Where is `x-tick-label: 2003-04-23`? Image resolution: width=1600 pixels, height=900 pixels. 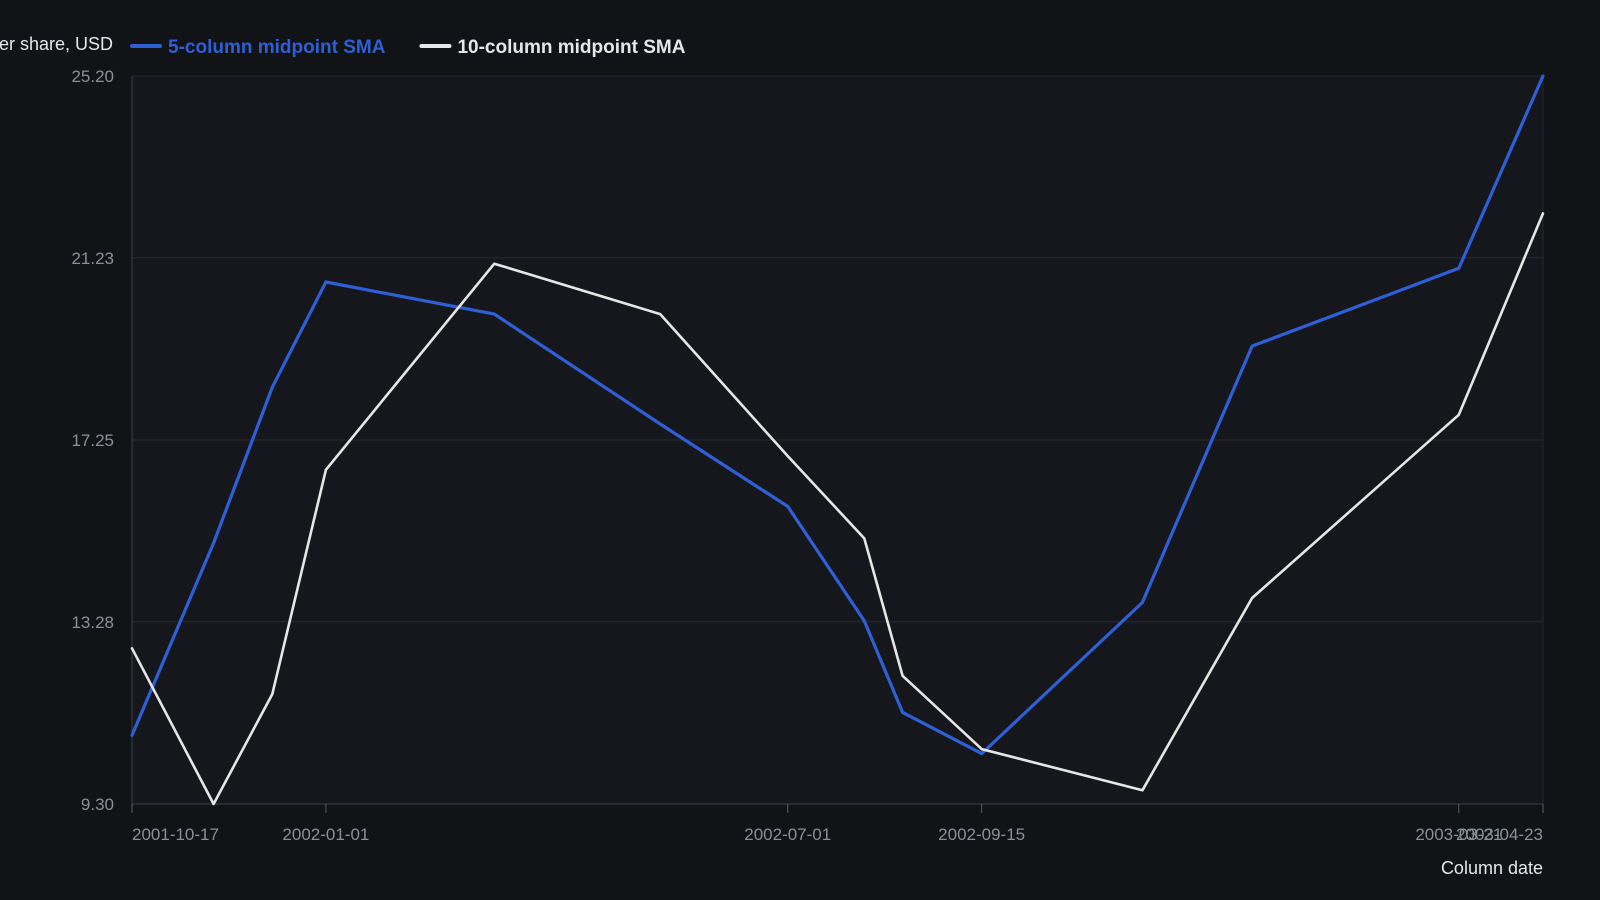
x-tick-label: 2003-04-23 is located at coordinates (1499, 834).